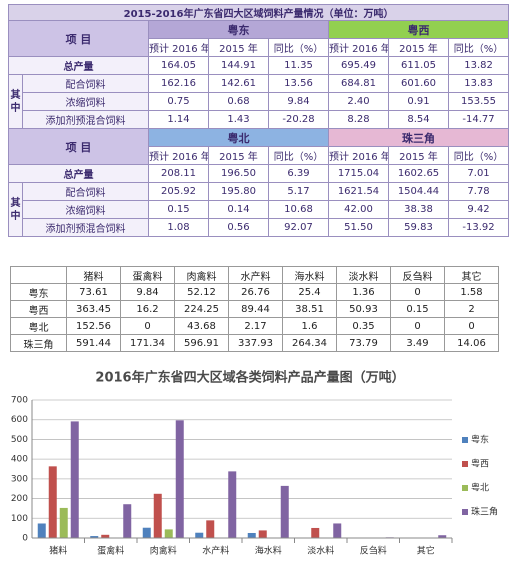 Image resolution: width=521 pixels, height=565 pixels. Describe the element at coordinates (268, 551) in the screenshot. I see `x-tick-label: 海水料` at that location.